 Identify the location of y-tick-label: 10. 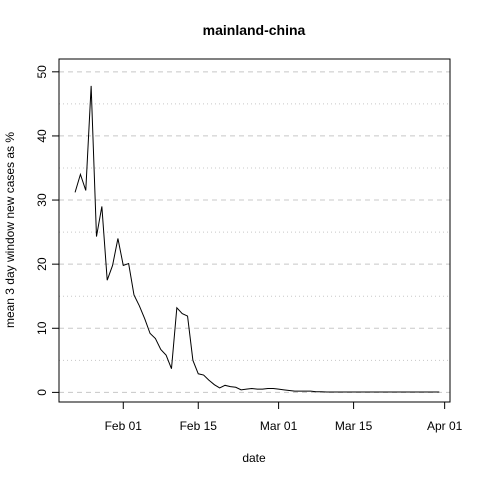
(42, 328).